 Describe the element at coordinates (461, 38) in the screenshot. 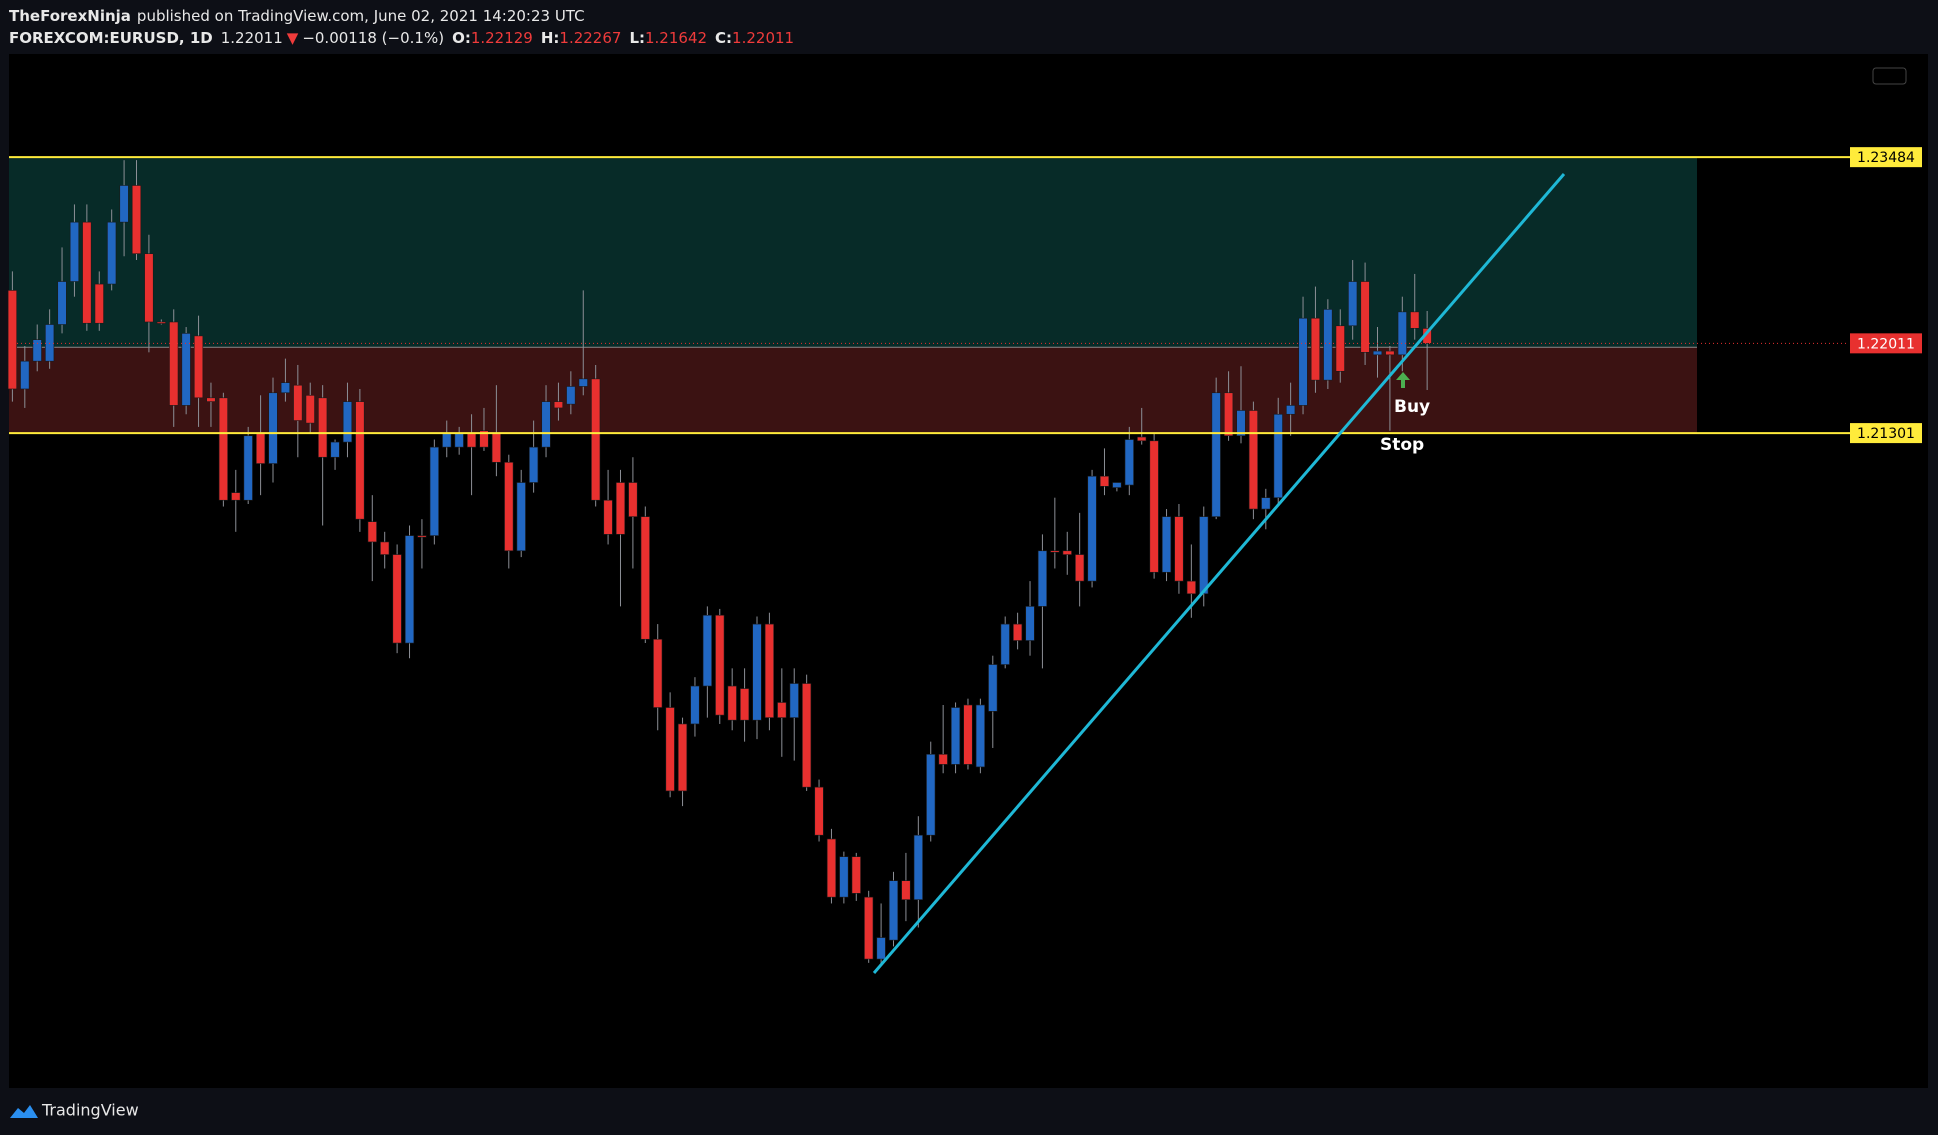

I see `ohlc-label: O:` at that location.